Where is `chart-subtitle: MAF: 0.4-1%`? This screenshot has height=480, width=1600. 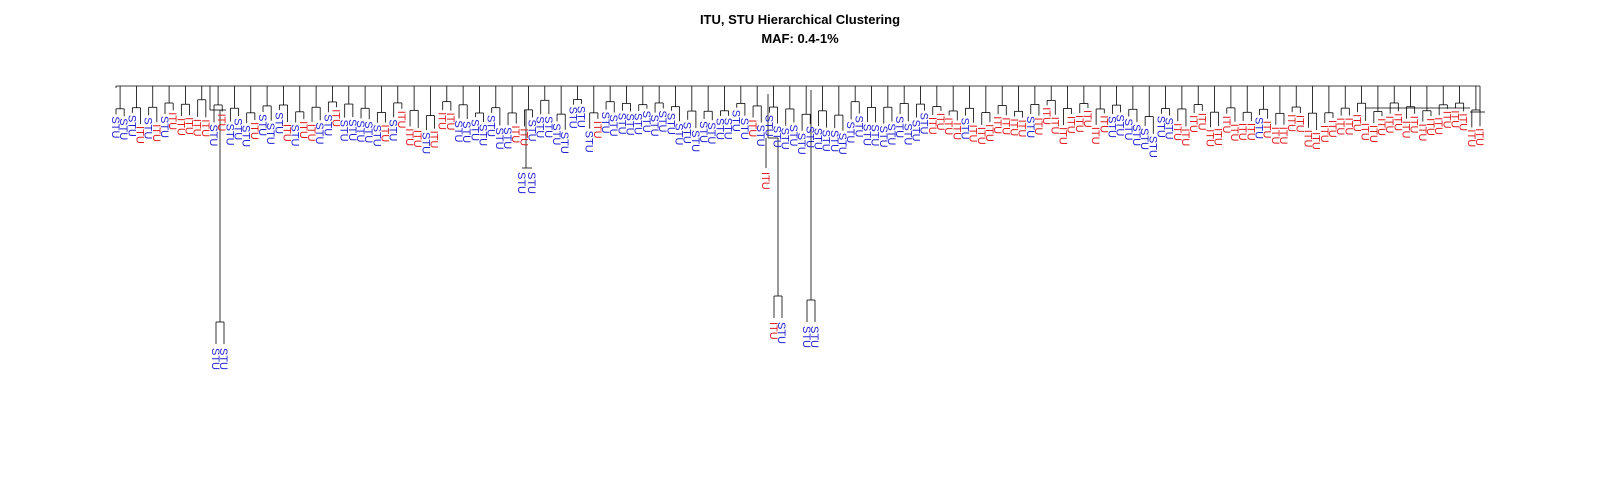
chart-subtitle: MAF: 0.4-1% is located at coordinates (800, 38).